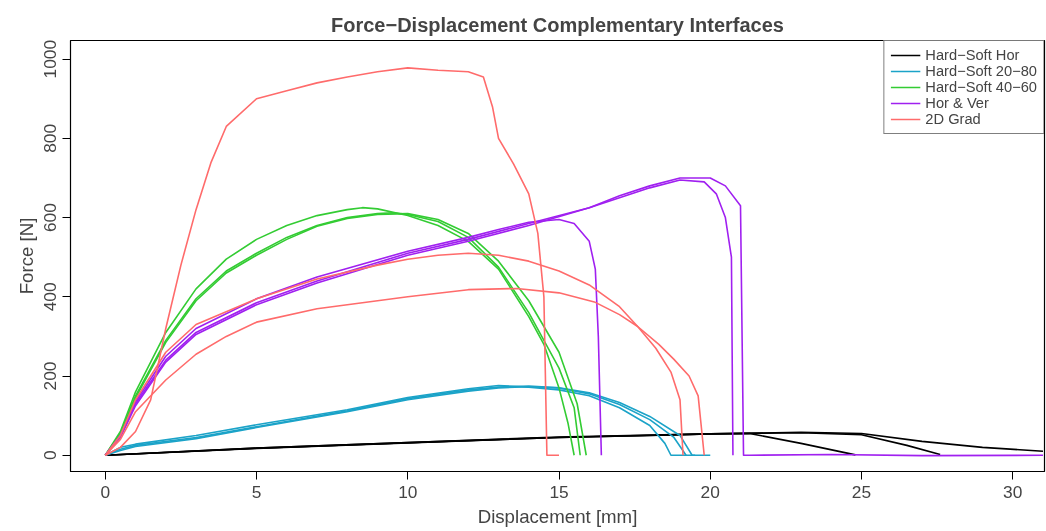 The height and width of the screenshot is (531, 1046). Describe the element at coordinates (981, 87) in the screenshot. I see `legend-label: Hard−Soft 40−60` at that location.